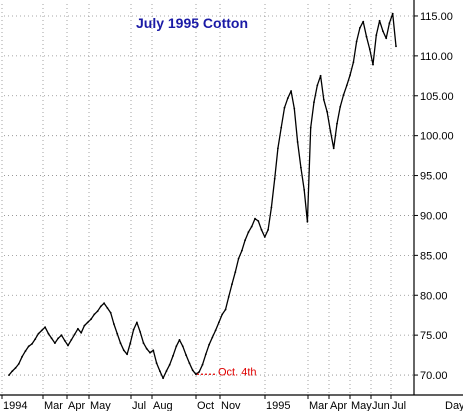  What do you see at coordinates (53, 405) in the screenshot?
I see `x-tick-label: Mar` at bounding box center [53, 405].